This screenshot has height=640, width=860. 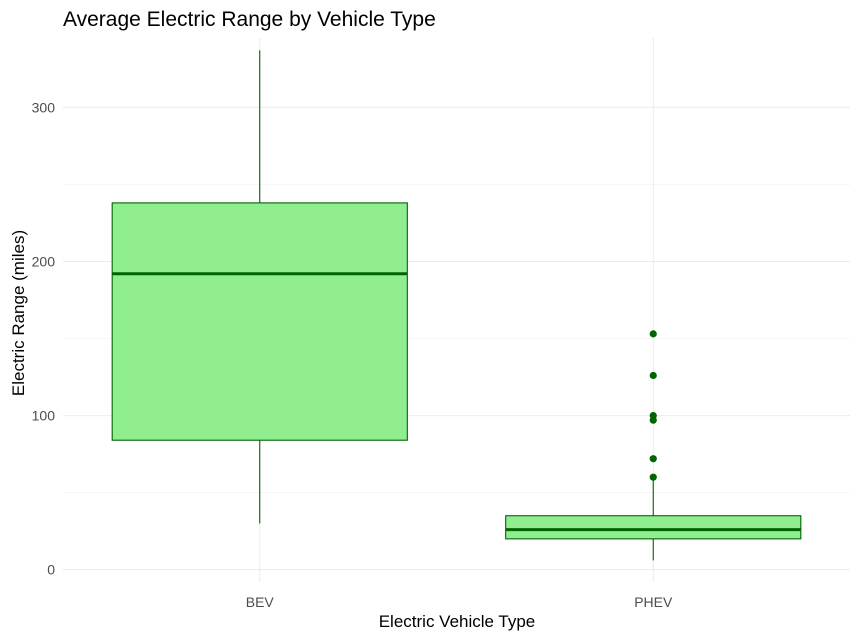 What do you see at coordinates (249, 19) in the screenshot?
I see `chart-title: Average Electric Range by Vehicle Type` at bounding box center [249, 19].